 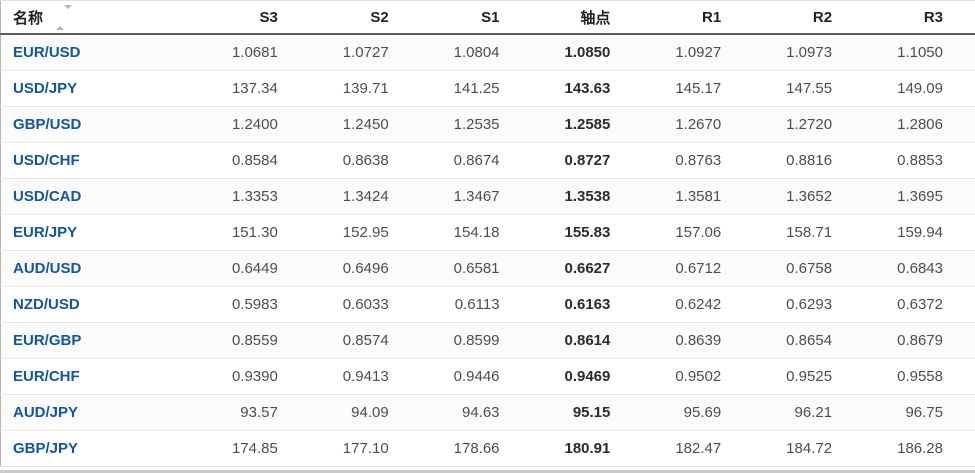 What do you see at coordinates (587, 17) in the screenshot?
I see `column-header-pivot: 轴点` at bounding box center [587, 17].